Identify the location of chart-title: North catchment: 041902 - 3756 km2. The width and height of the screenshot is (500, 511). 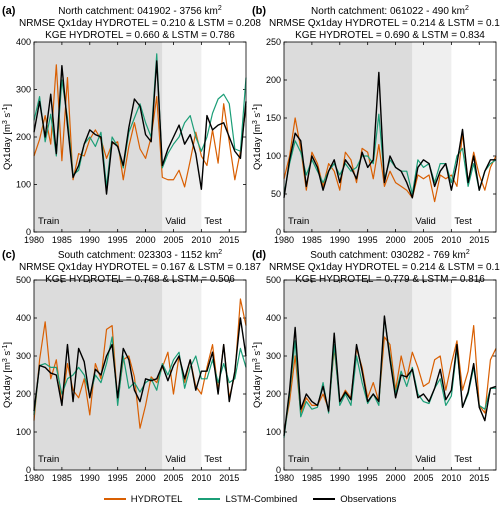
(140, 11).